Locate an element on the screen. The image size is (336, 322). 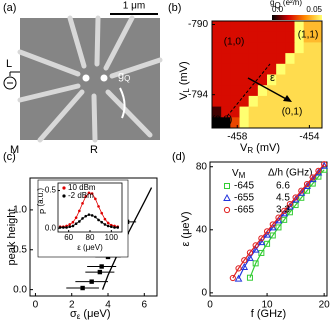
colorbar-tick-label: 0.0 is located at coordinates (278, 9).